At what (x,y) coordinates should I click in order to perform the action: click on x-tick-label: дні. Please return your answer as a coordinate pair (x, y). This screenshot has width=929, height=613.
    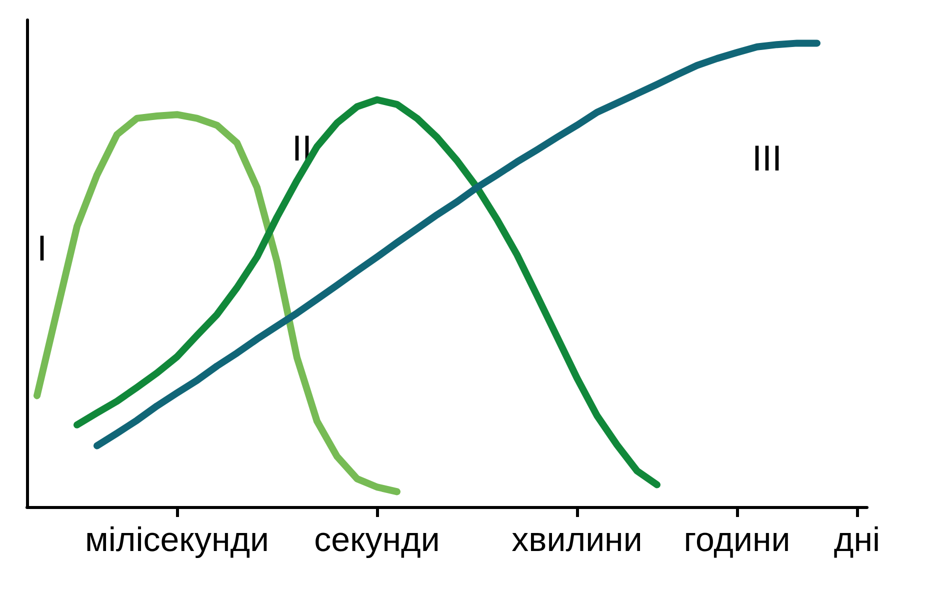
    Looking at the image, I should click on (857, 540).